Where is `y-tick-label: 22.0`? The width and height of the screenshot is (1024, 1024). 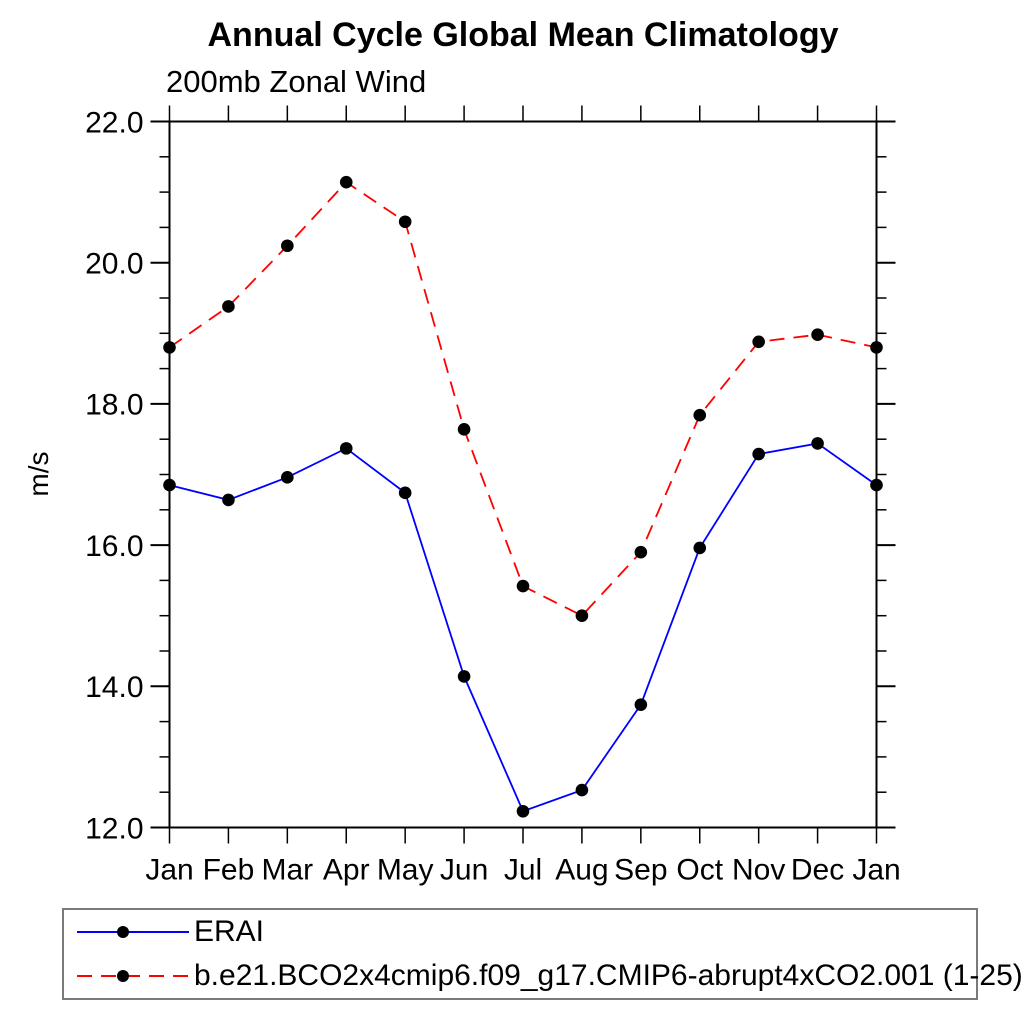 y-tick-label: 22.0 is located at coordinates (114, 122).